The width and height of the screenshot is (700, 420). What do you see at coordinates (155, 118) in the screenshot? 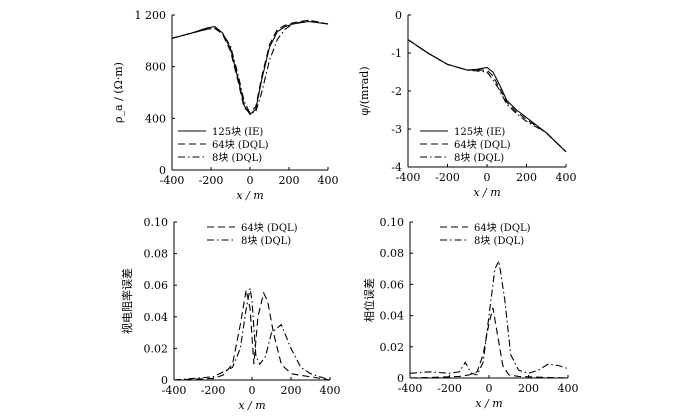
I see `y-tick-label: 400` at bounding box center [155, 118].